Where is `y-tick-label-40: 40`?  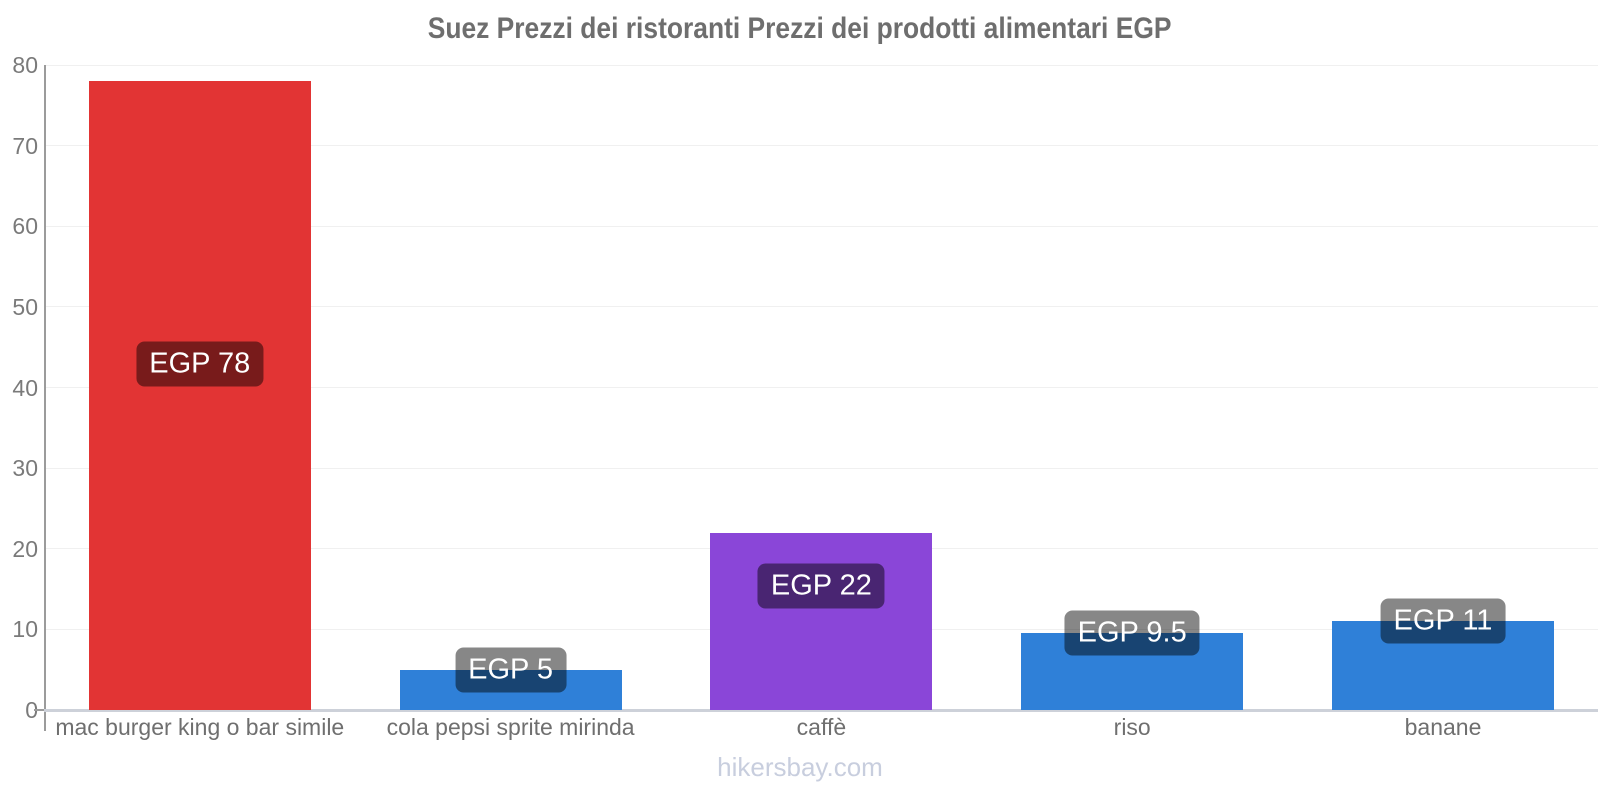
y-tick-label-40: 40 is located at coordinates (25, 387).